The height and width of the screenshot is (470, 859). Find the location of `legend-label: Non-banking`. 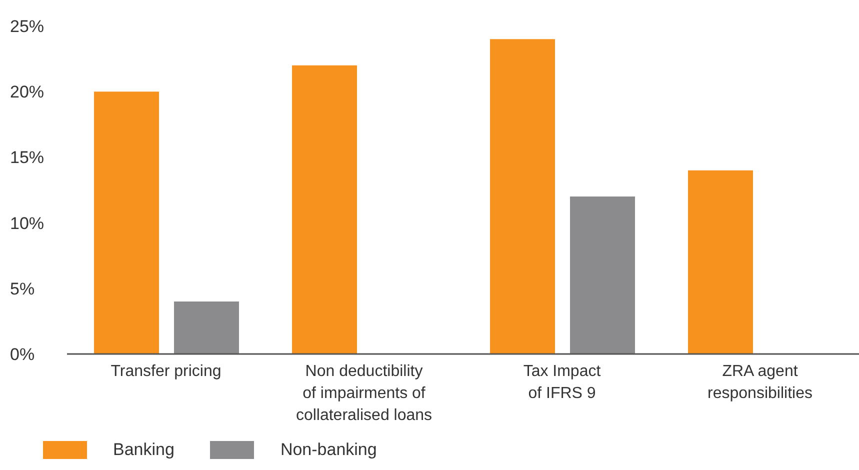

legend-label: Non-banking is located at coordinates (328, 450).